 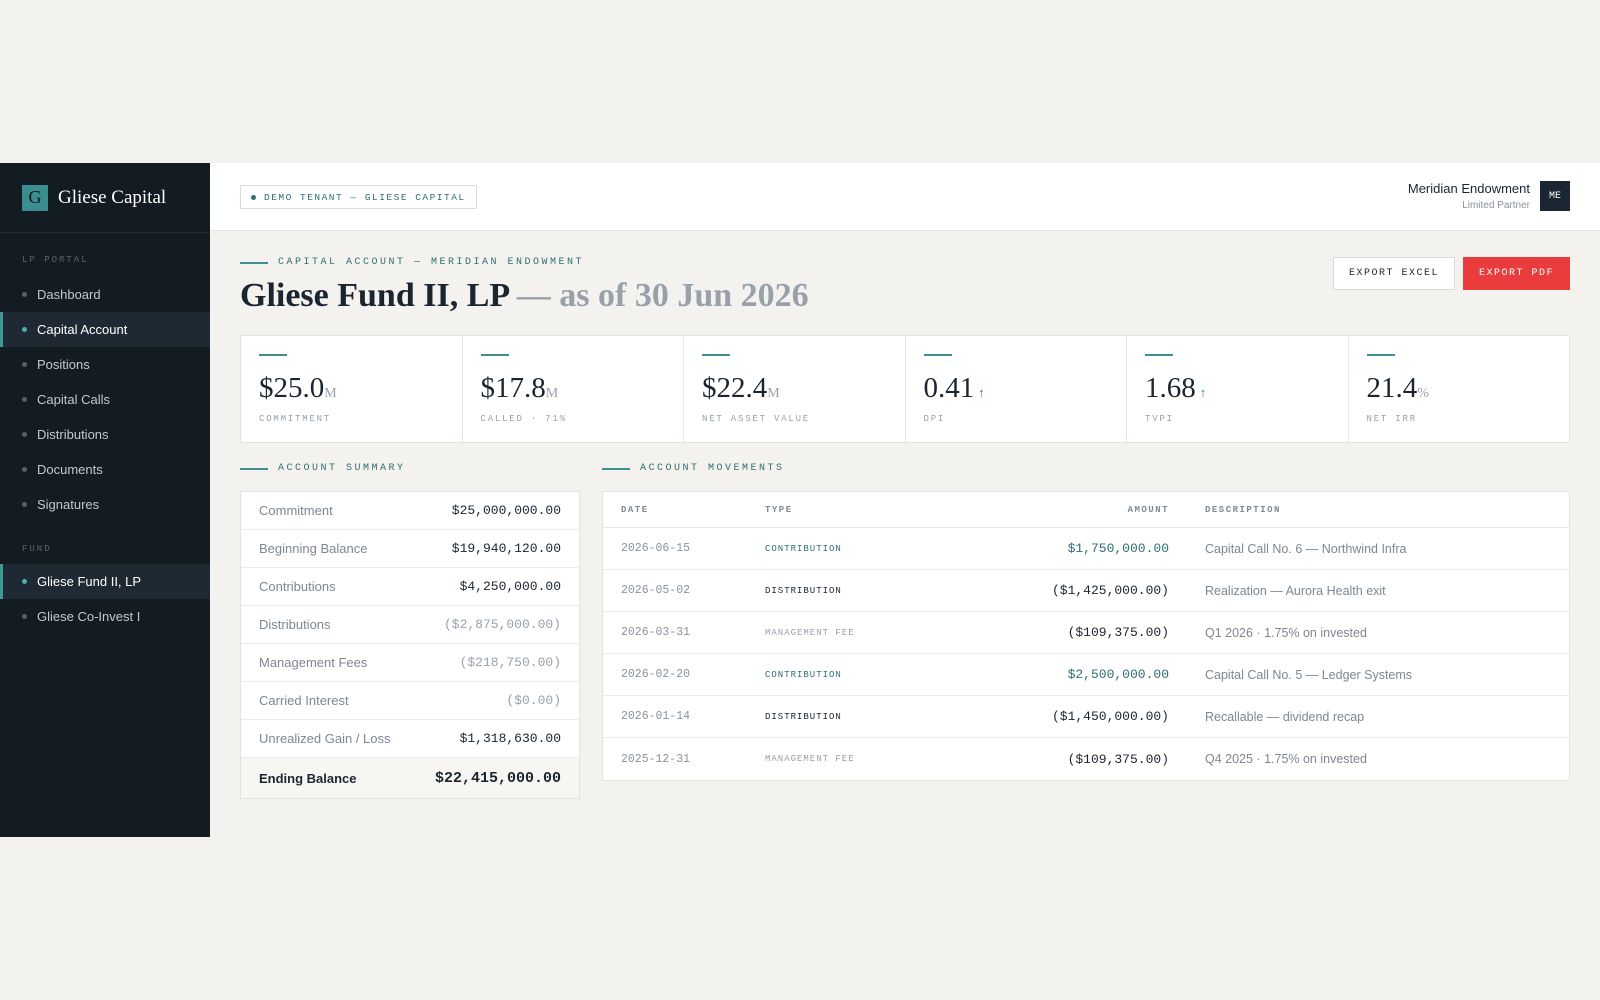 I want to click on kpi-nav: $22.4M NET ASSET VALUE, so click(x=795, y=389).